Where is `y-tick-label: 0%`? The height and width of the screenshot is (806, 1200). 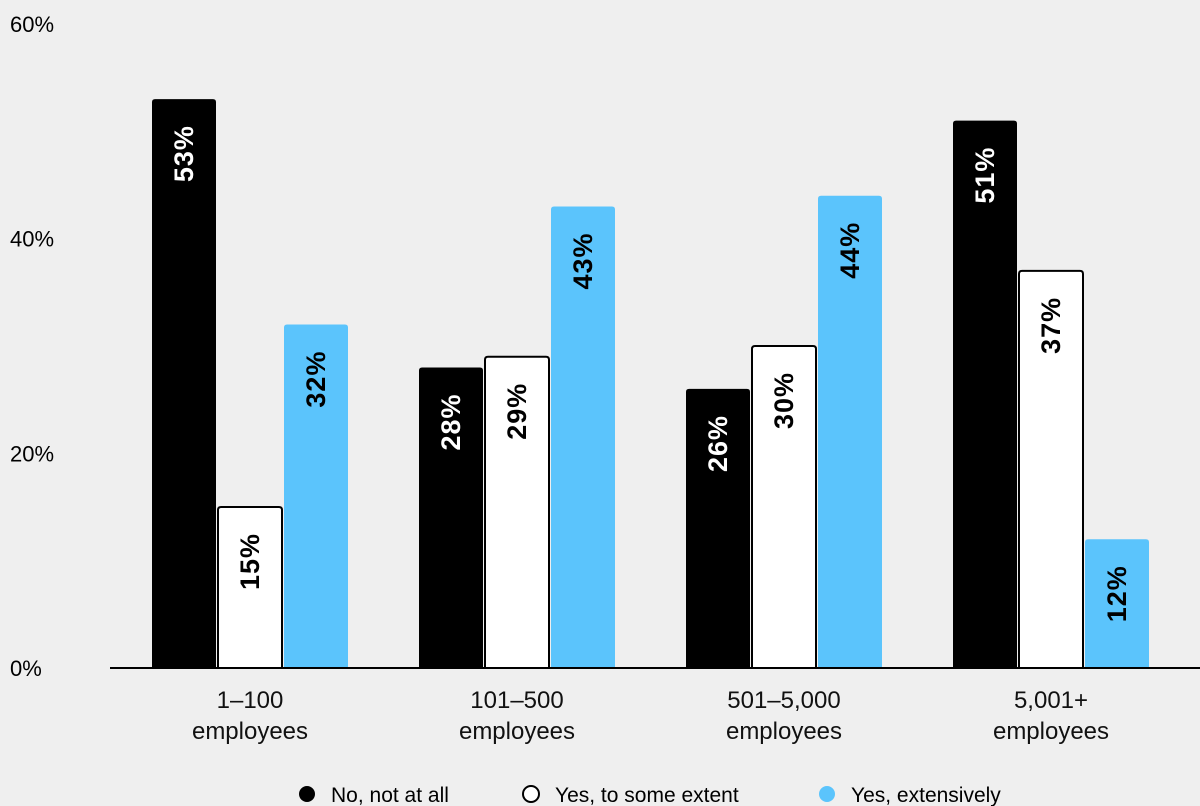 y-tick-label: 0% is located at coordinates (26, 668).